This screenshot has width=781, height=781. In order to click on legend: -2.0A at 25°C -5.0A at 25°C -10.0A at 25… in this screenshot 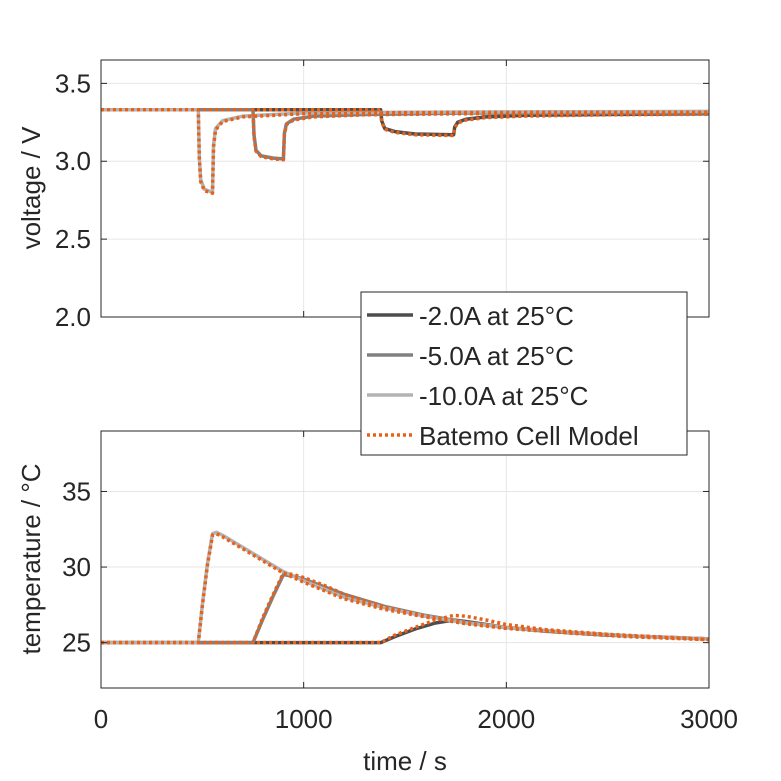, I will do `click(524, 373)`.